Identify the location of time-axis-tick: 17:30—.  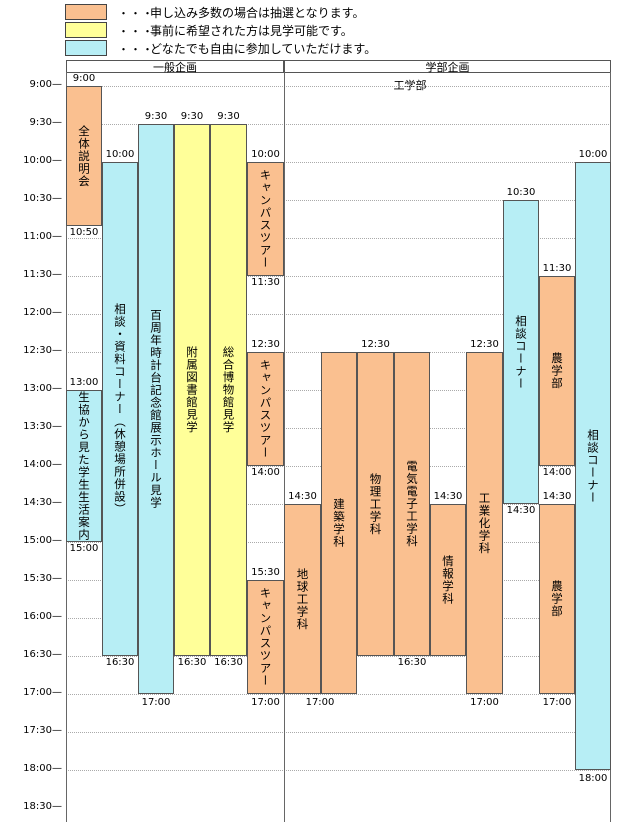
(42, 730).